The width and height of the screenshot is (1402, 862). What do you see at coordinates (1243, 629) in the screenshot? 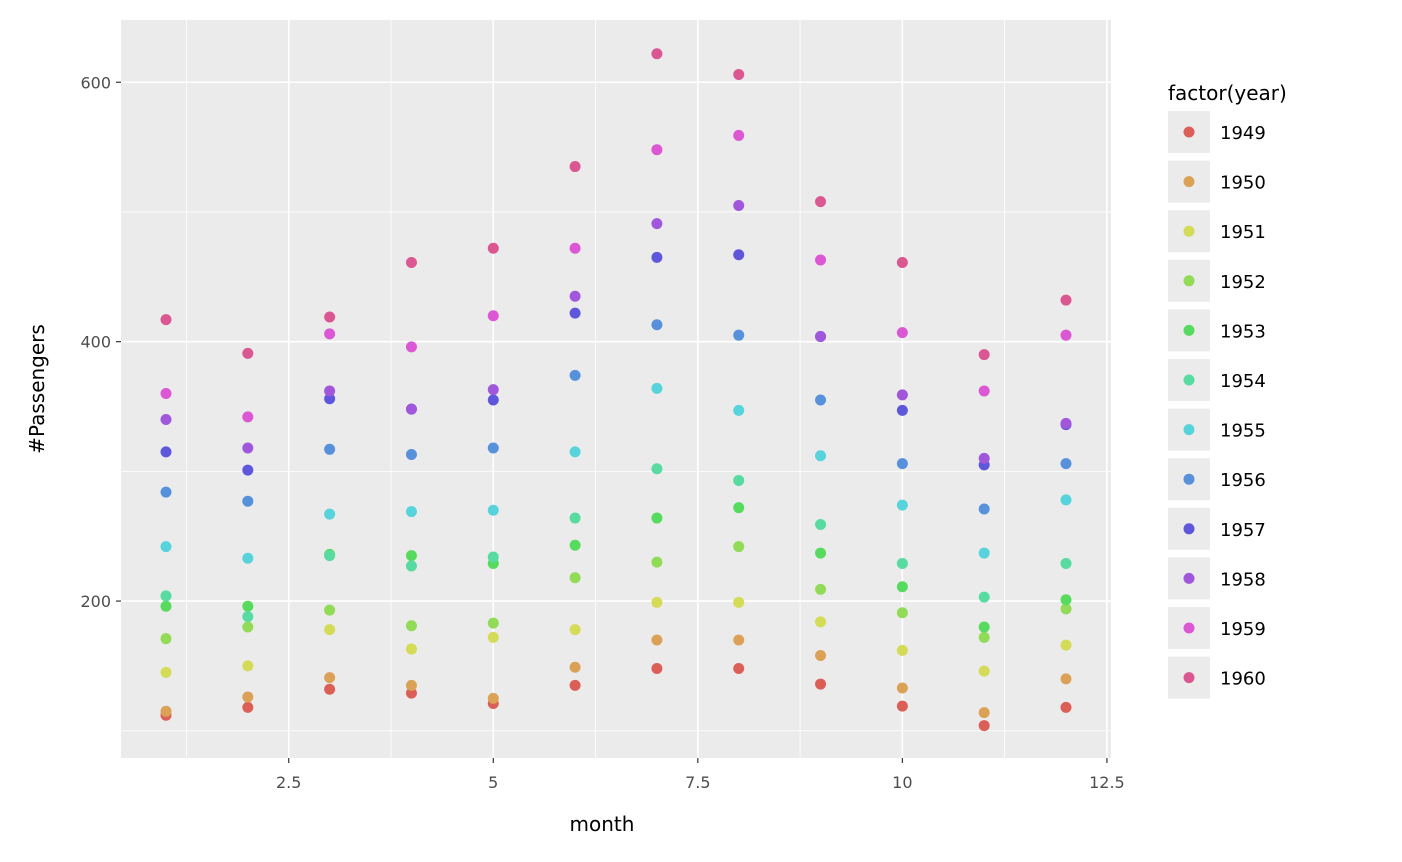
I see `legend-label: 1959` at bounding box center [1243, 629].